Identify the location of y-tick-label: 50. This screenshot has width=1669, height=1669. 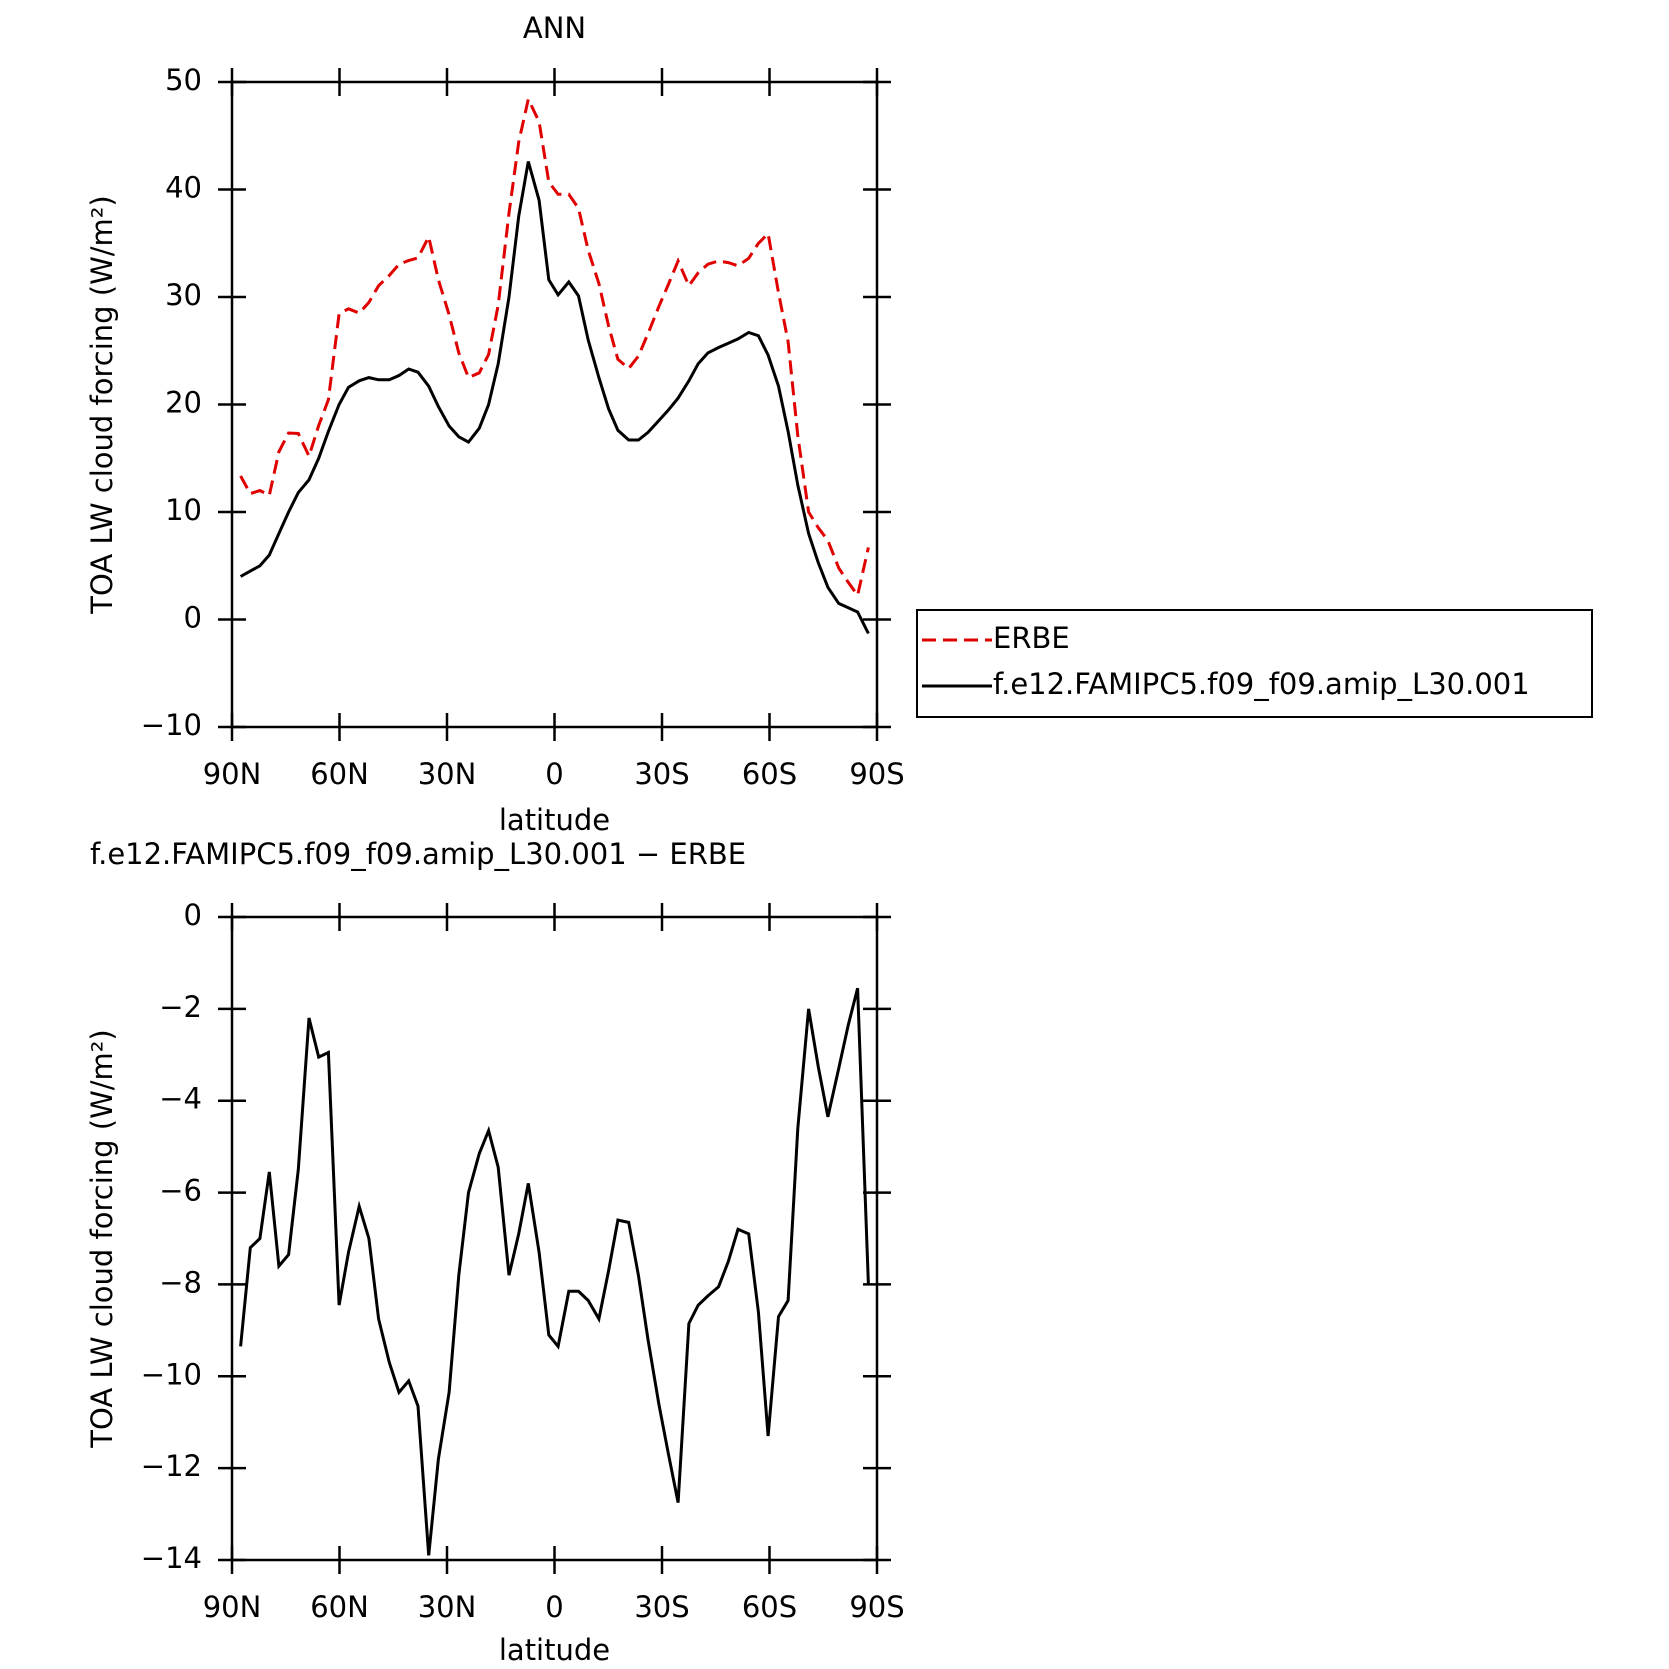
(183, 80).